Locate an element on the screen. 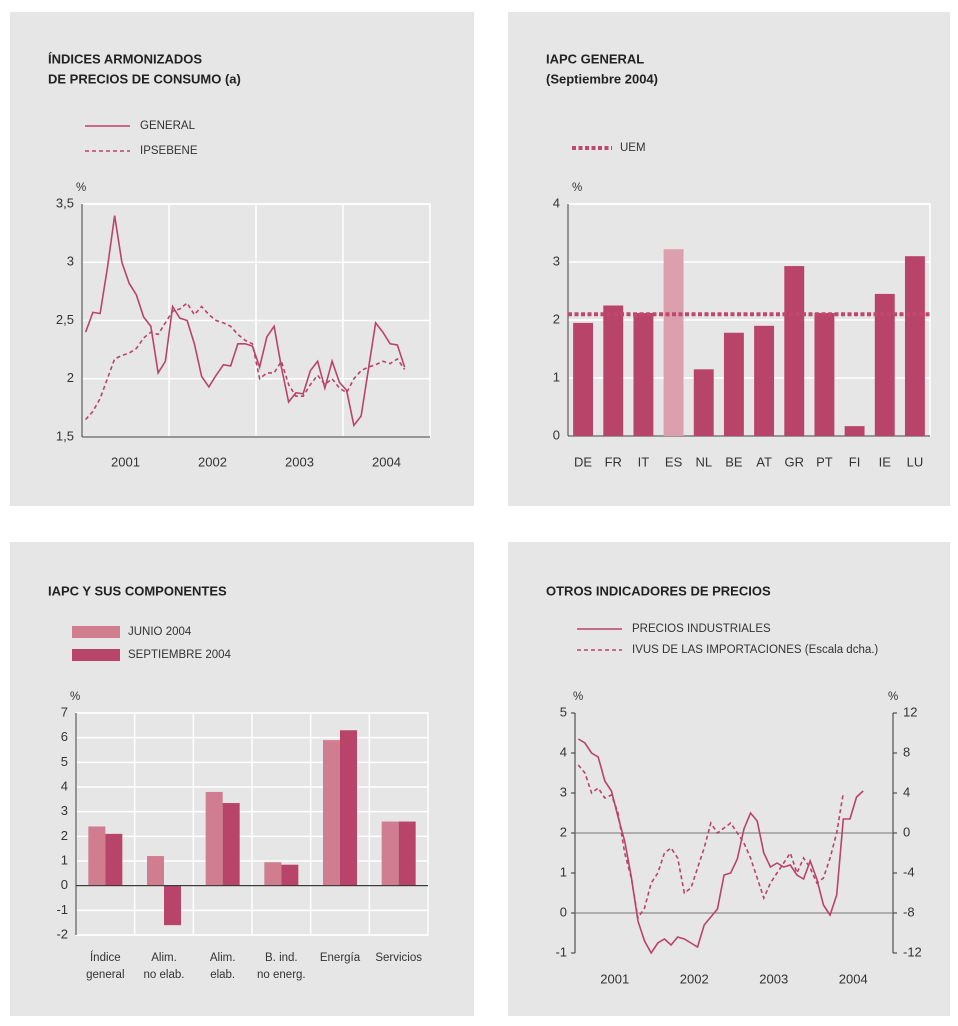  chart-title: OTROS INDICADORES DE PRECIOS is located at coordinates (658, 590).